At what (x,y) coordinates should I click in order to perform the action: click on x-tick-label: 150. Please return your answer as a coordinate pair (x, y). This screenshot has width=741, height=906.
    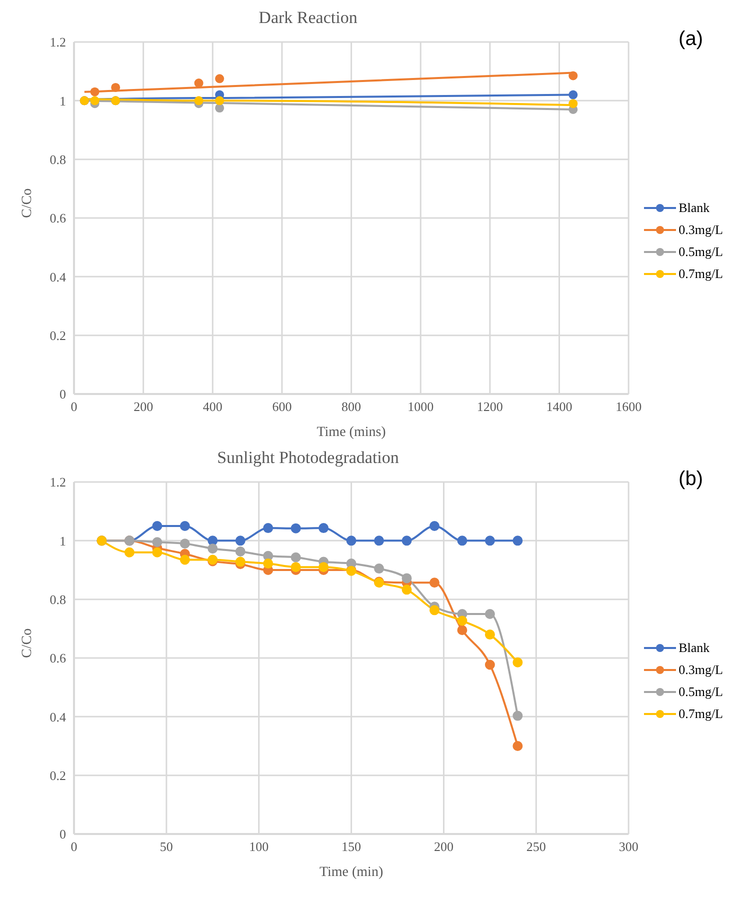
    Looking at the image, I should click on (352, 846).